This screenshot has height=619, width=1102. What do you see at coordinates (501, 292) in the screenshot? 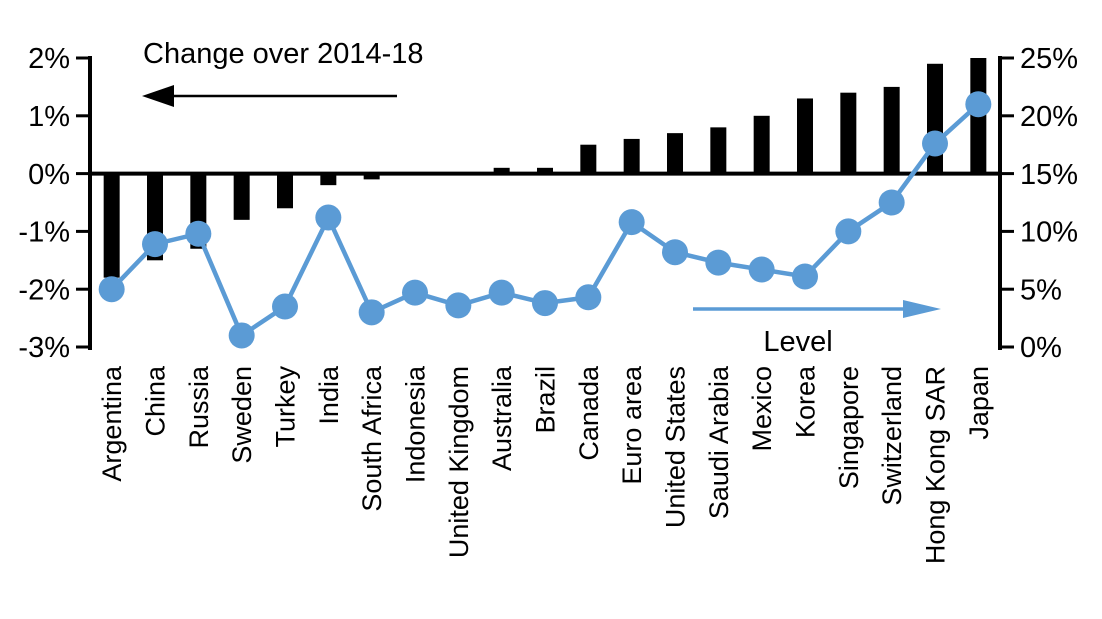
I see `level-dot-australia` at bounding box center [501, 292].